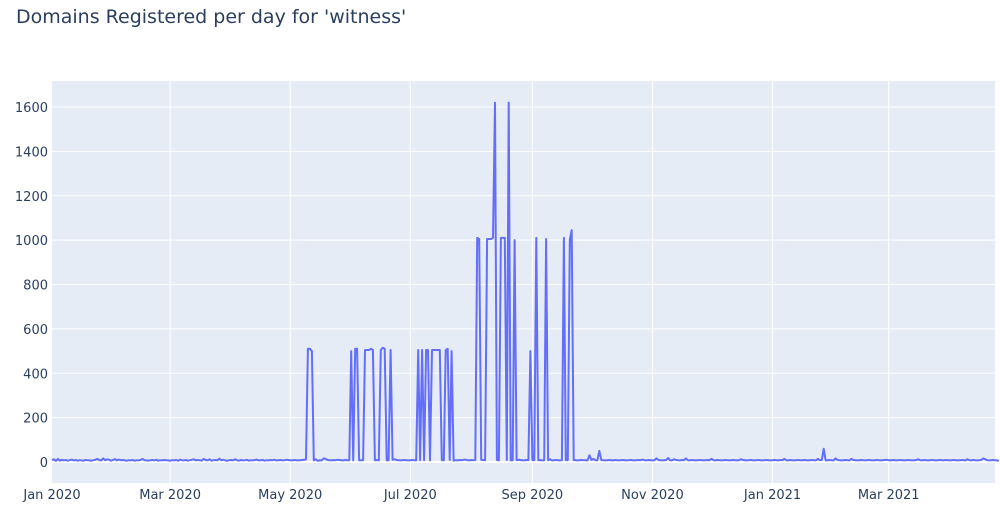  I want to click on x-tick-label: Jan 2020, so click(51, 495).